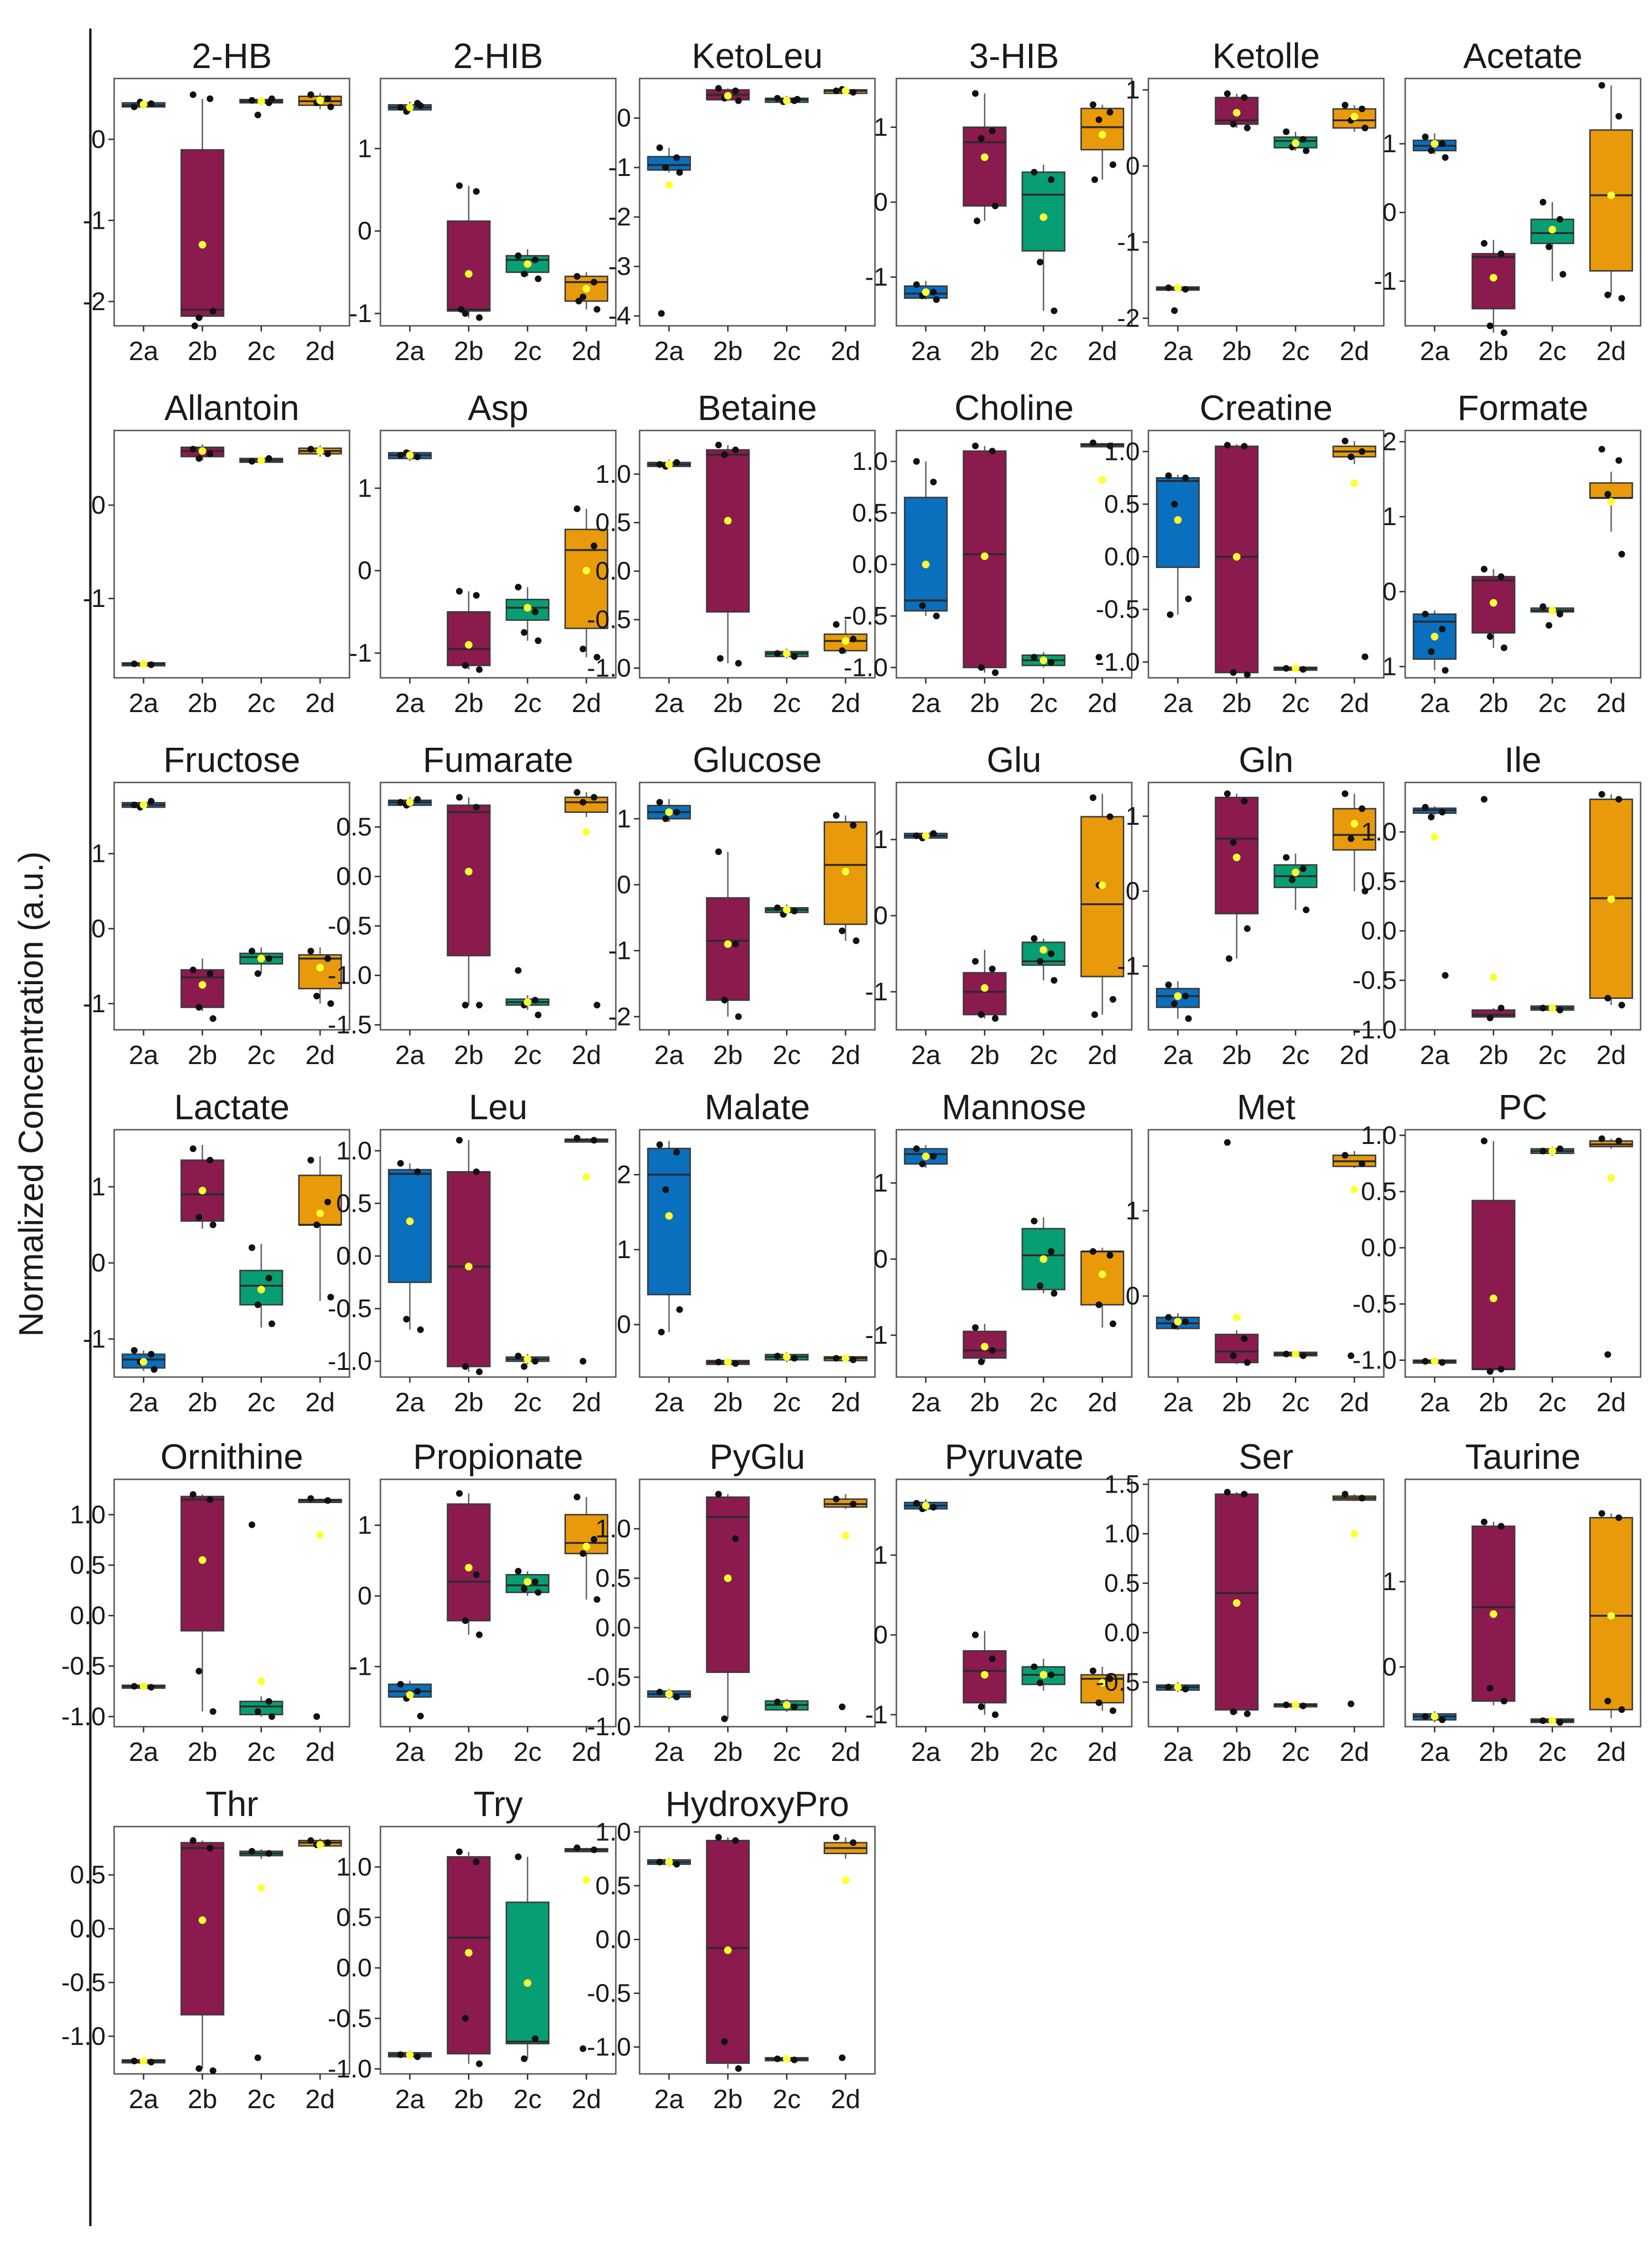 Image resolution: width=1652 pixels, height=2248 pixels. What do you see at coordinates (1133, 891) in the screenshot?
I see `panel-gln-ytick-label: 0` at bounding box center [1133, 891].